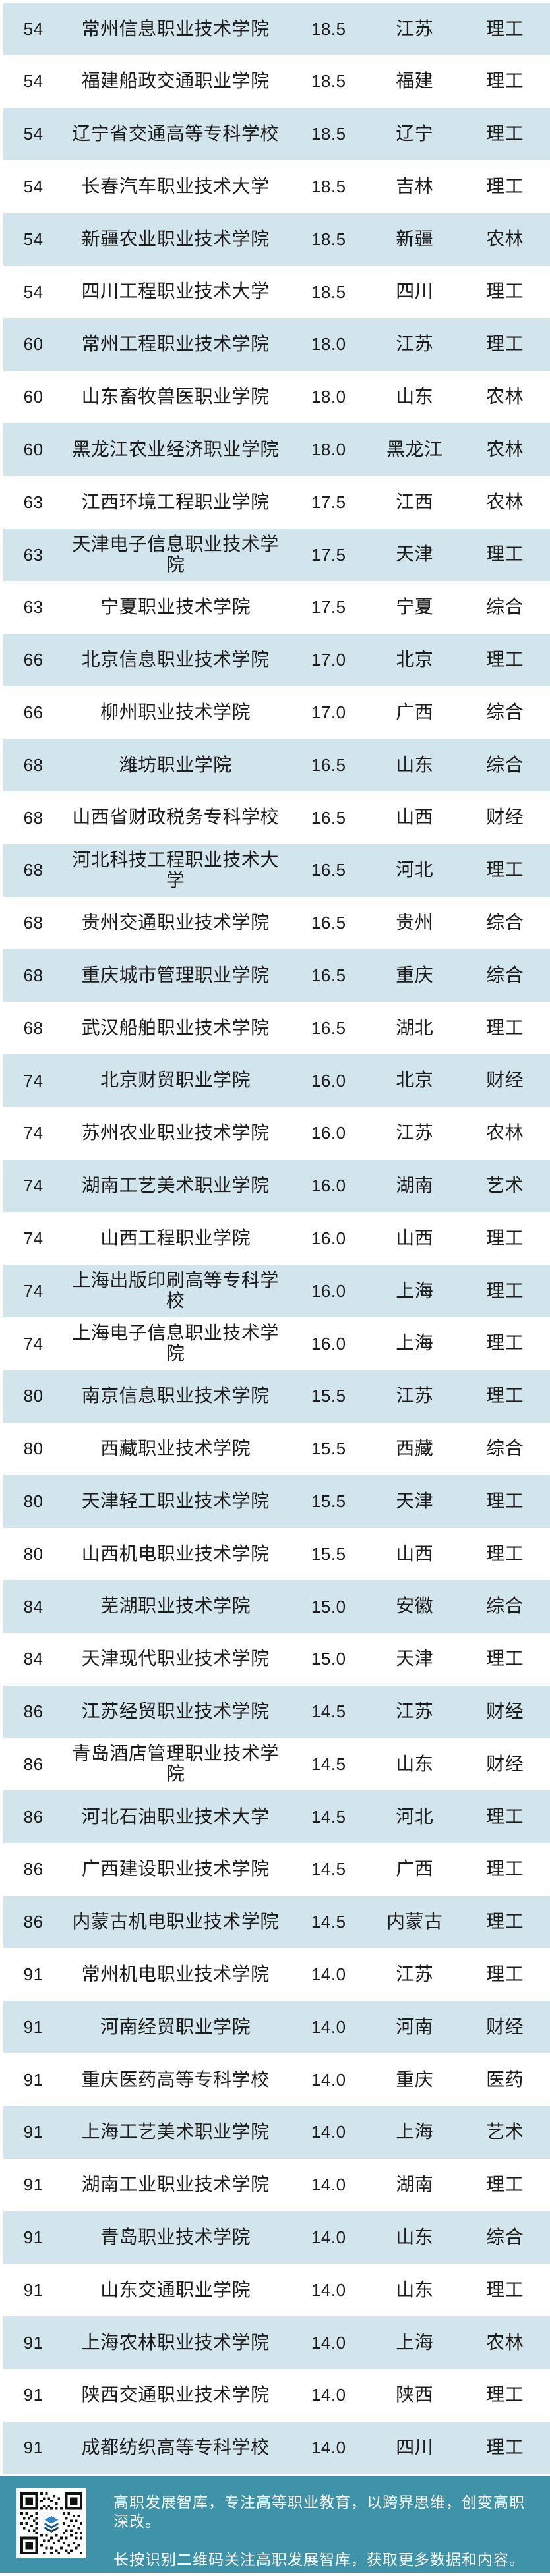 The image size is (550, 2576). I want to click on category-cell: 艺术, so click(505, 2131).